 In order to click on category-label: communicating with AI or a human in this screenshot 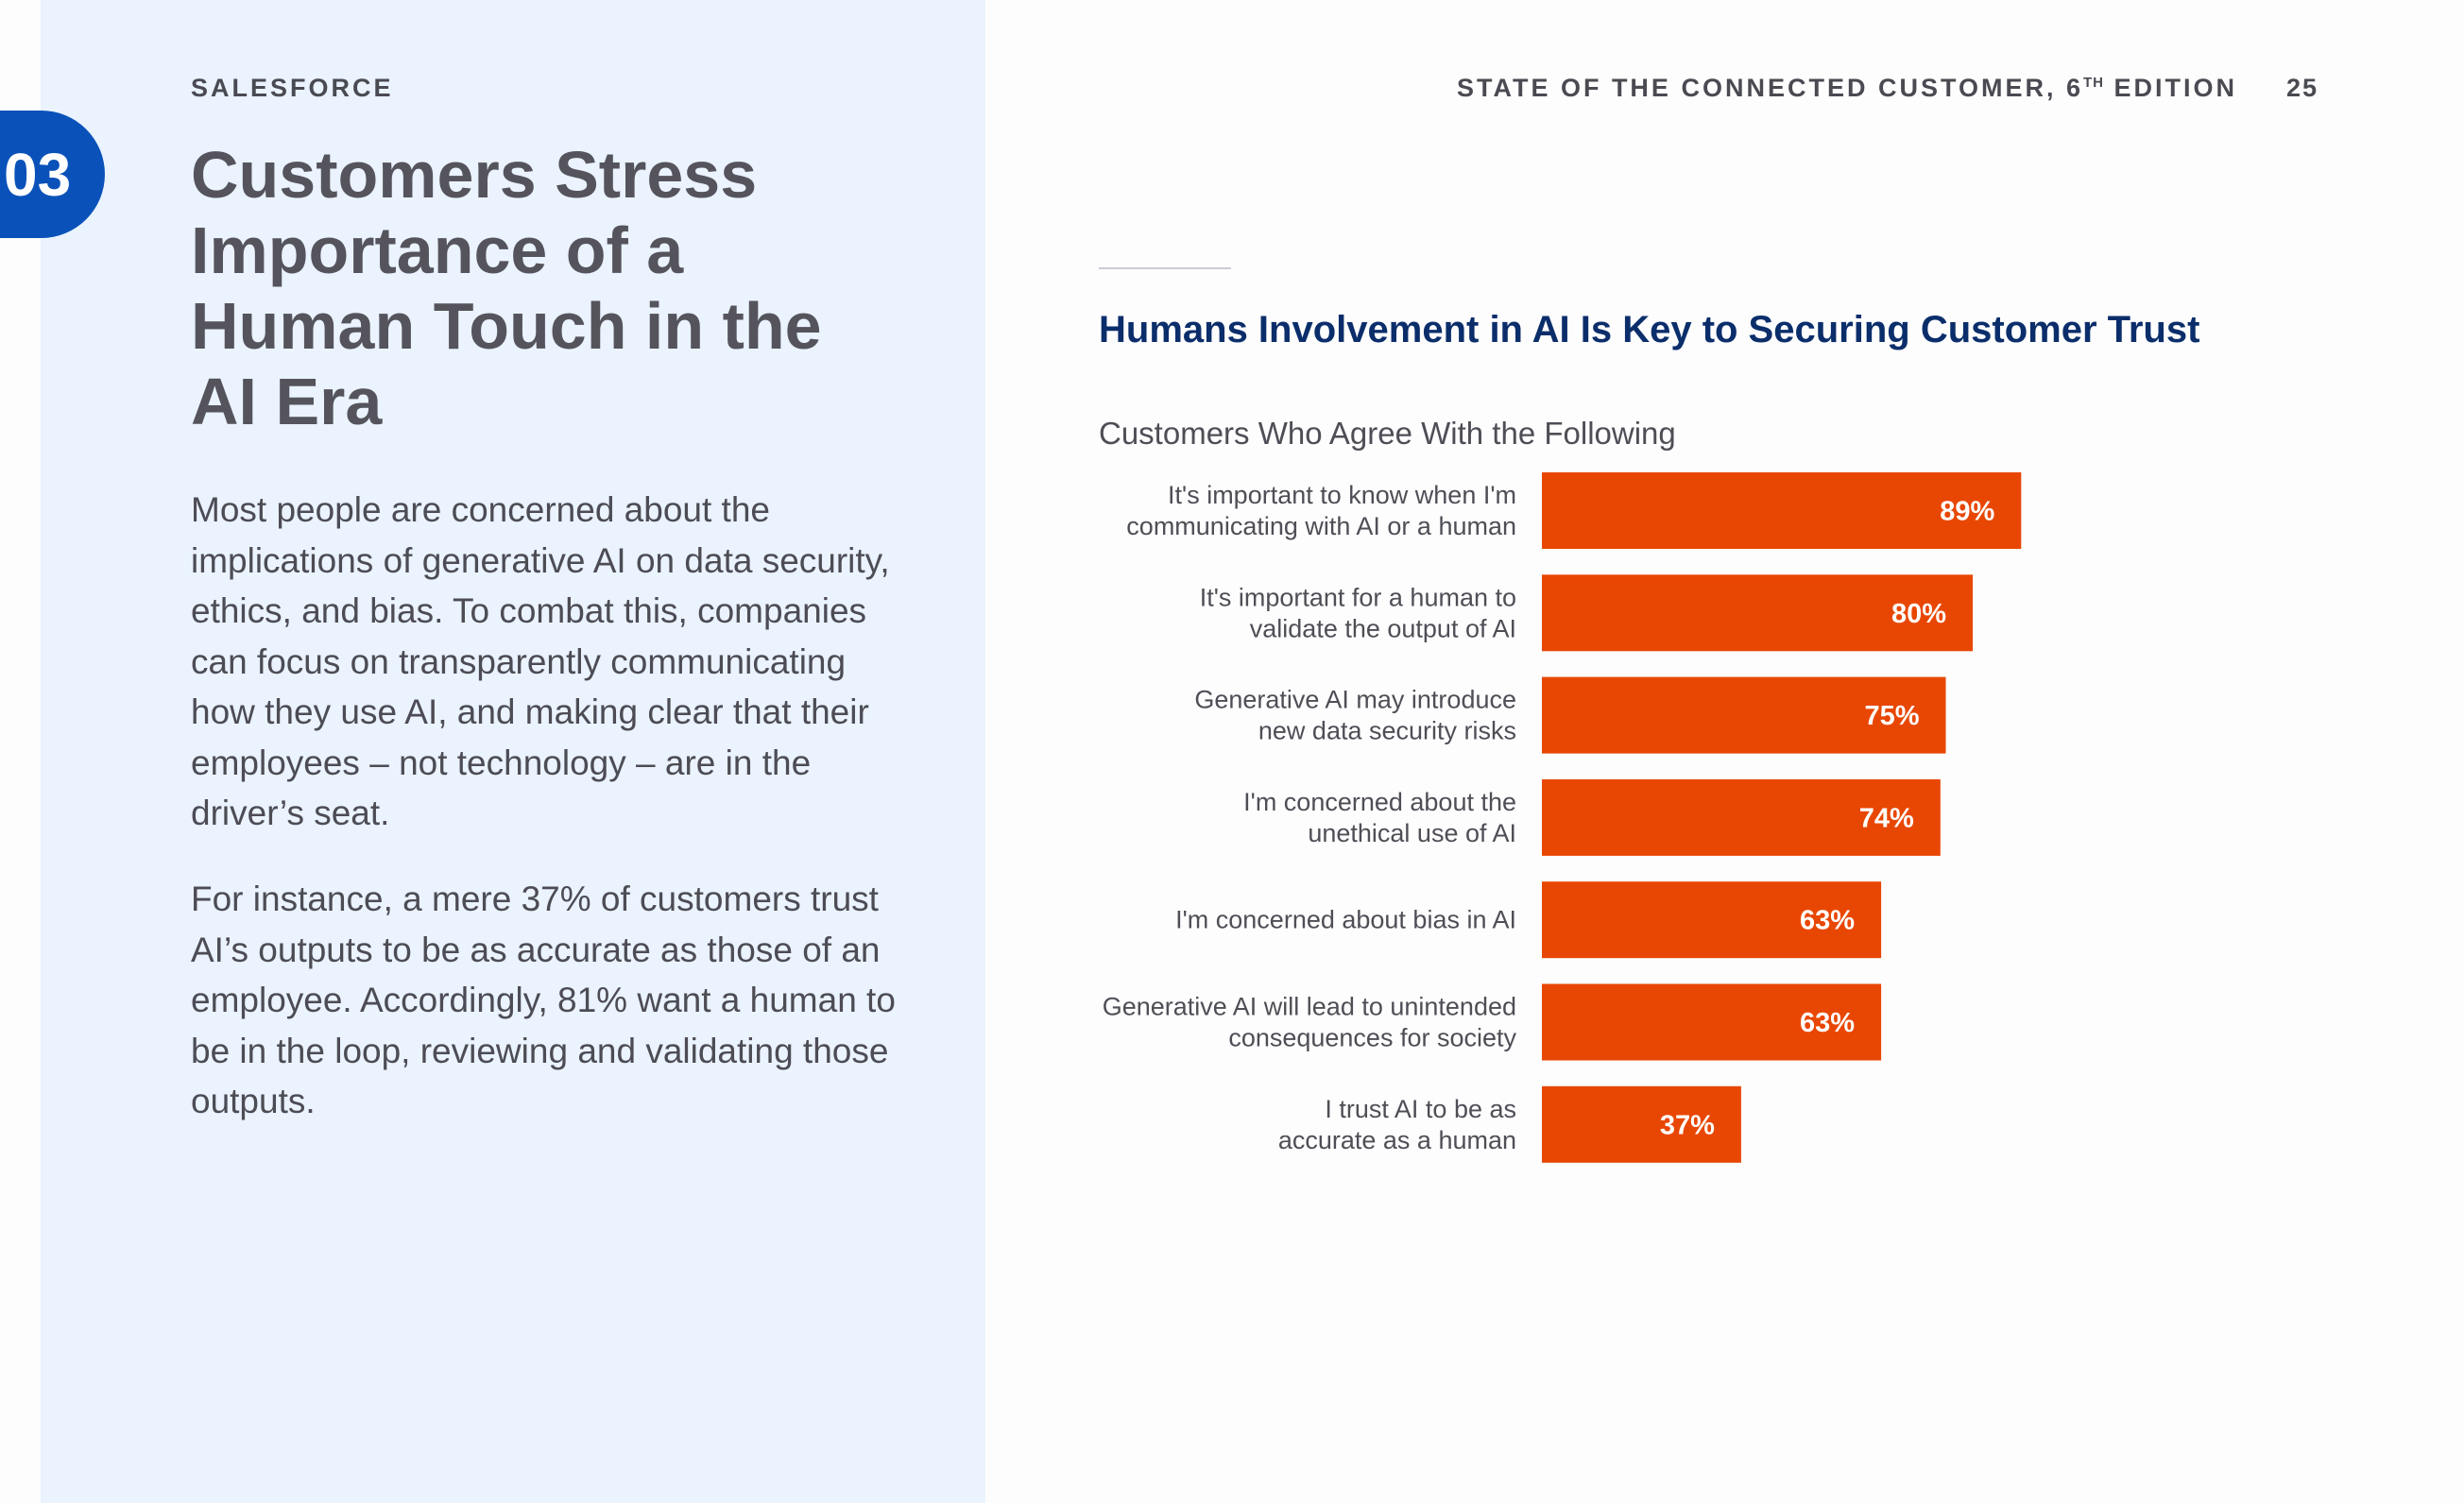, I will do `click(1321, 526)`.